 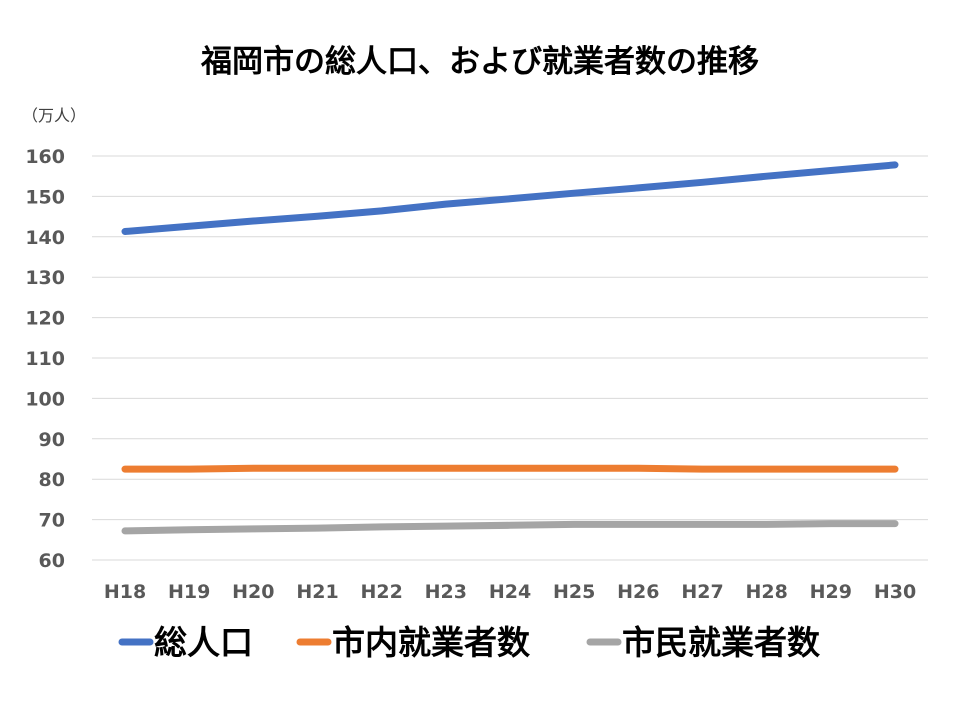 What do you see at coordinates (721, 642) in the screenshot?
I see `legend-label: 市民就業者数` at bounding box center [721, 642].